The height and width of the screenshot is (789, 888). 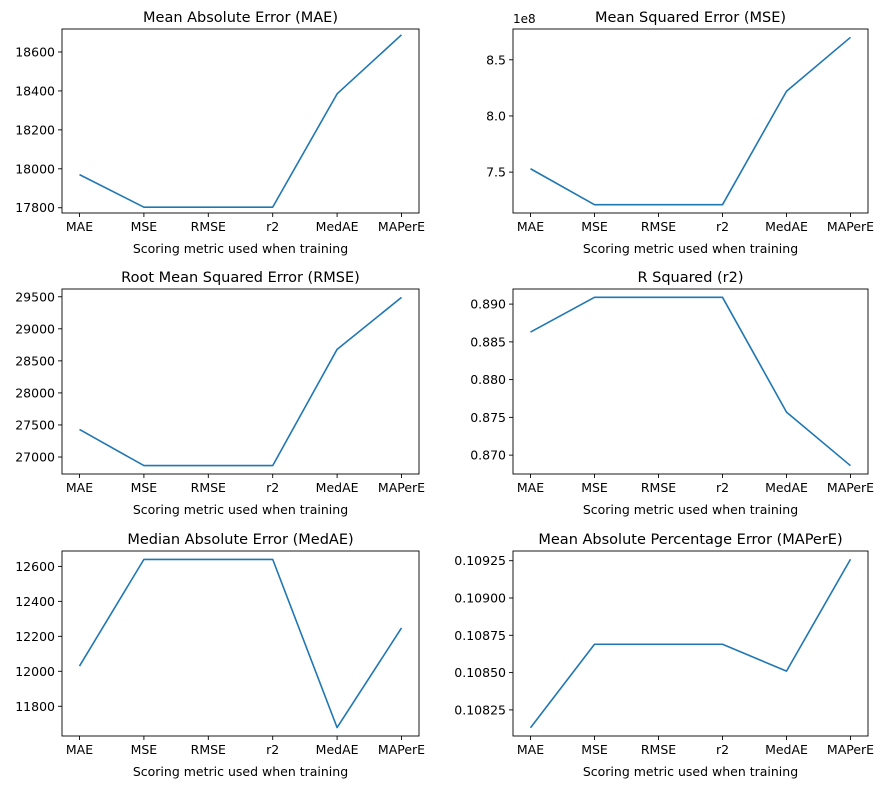 I want to click on y-tick-label: 0.875, so click(x=488, y=417).